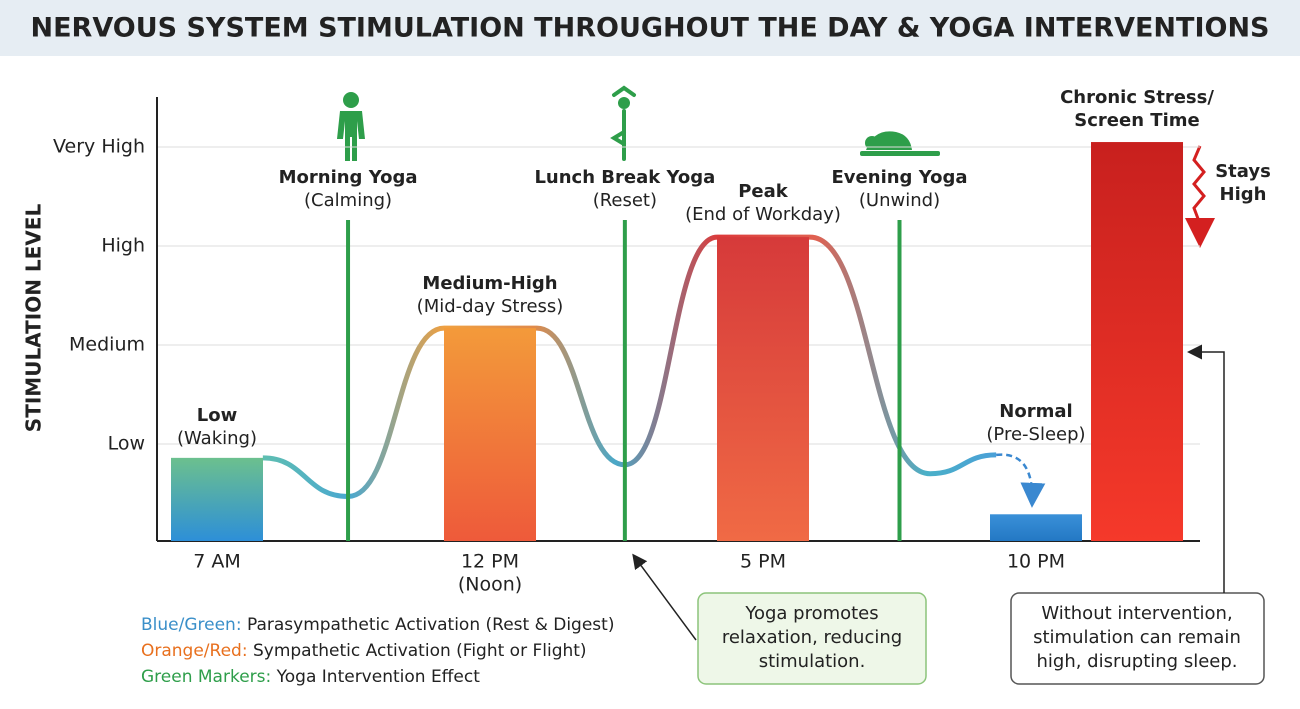  Describe the element at coordinates (1137, 97) in the screenshot. I see `bar-label: Chronic Stress/` at that location.